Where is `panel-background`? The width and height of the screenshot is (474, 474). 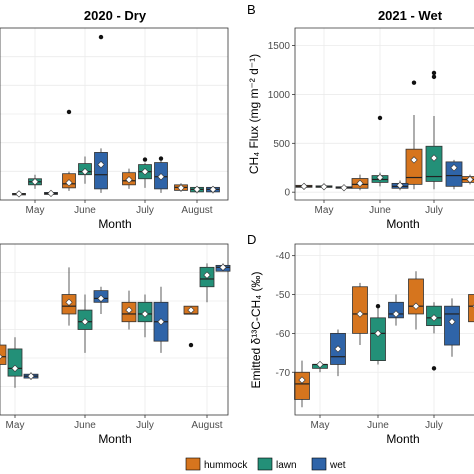 panel-background is located at coordinates (384, 114).